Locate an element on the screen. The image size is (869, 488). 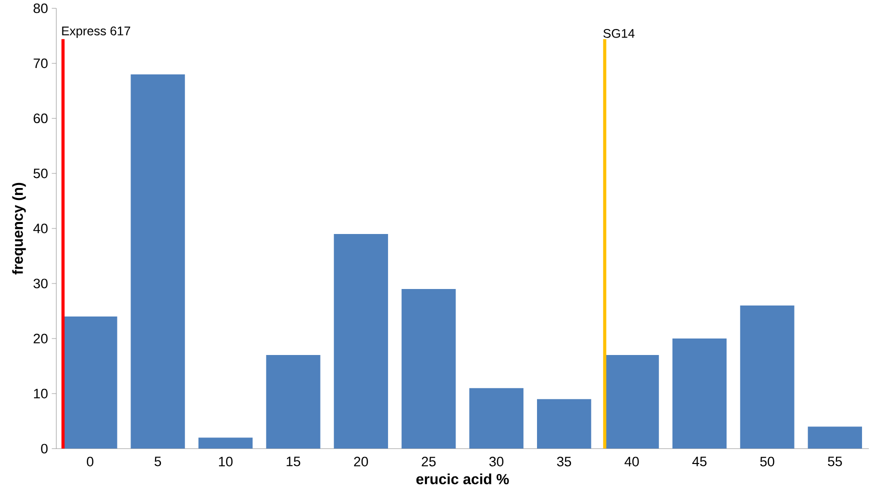
y-tick-label: 20 is located at coordinates (41, 339).